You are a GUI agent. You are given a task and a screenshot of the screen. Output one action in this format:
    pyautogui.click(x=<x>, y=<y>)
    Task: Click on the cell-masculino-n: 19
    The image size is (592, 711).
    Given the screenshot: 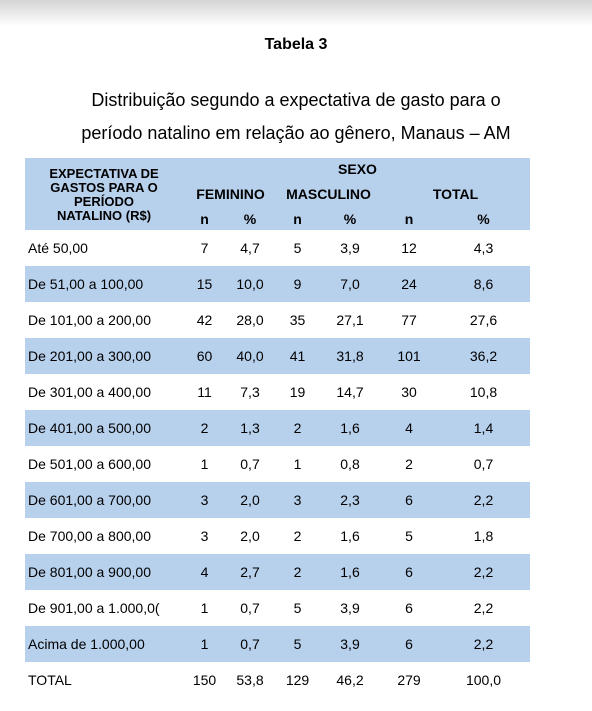 What is the action you would take?
    pyautogui.click(x=297, y=392)
    